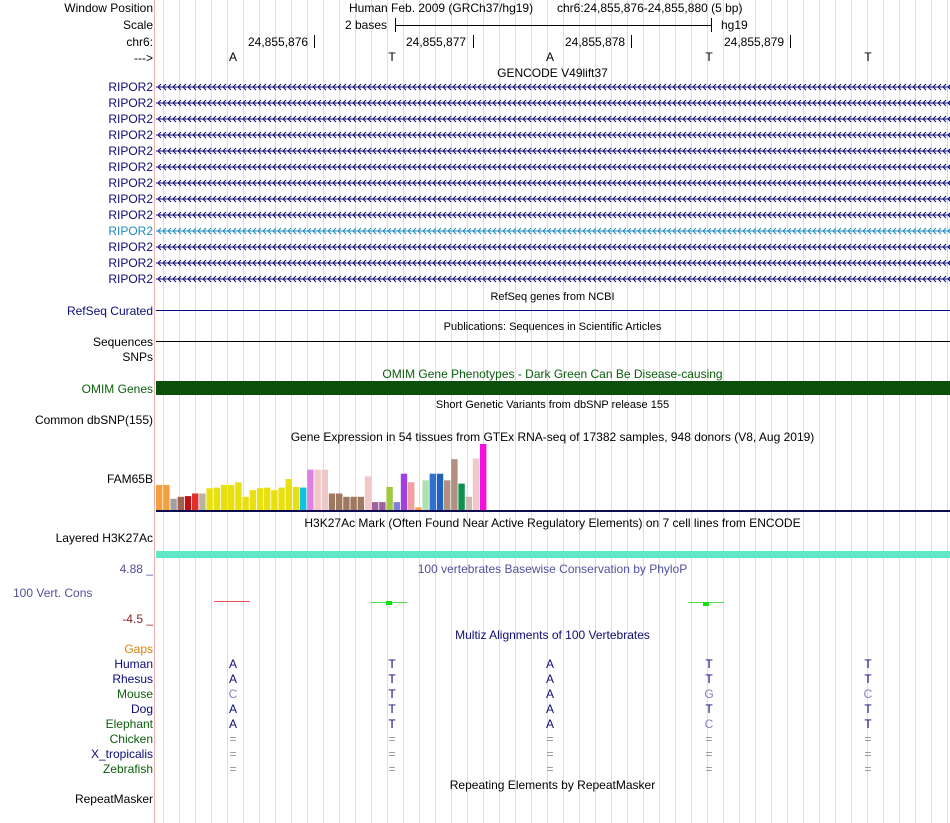 The image size is (950, 823). I want to click on dbsnp-label: Common dbSNP(155), so click(93, 420).